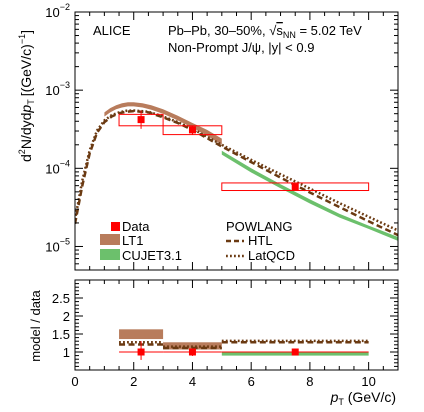 Image resolution: width=424 pixels, height=412 pixels. I want to click on spectrum-y-axis-label: d2N/dydpT[(GeV/c)−1], so click(26, 96).